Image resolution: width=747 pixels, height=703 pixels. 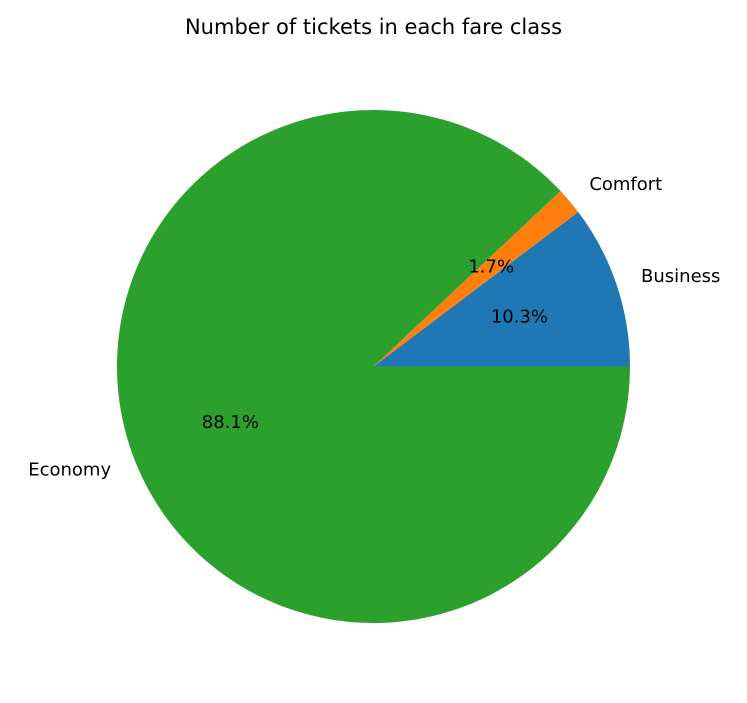 What do you see at coordinates (69, 469) in the screenshot?
I see `slice-label-economy: Economy` at bounding box center [69, 469].